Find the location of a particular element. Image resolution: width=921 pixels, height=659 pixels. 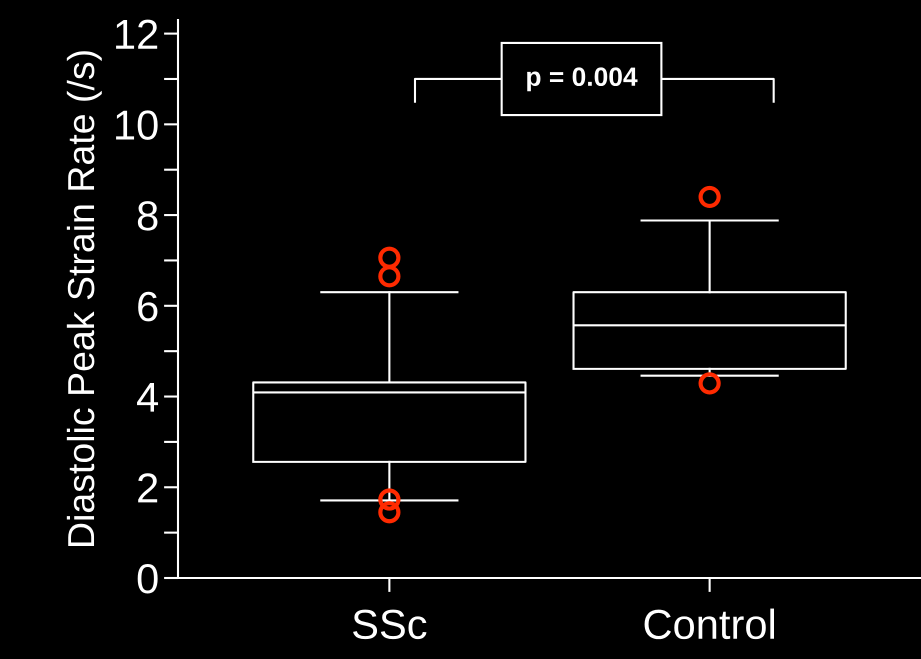

y-tick-label: 6 is located at coordinates (148, 307).